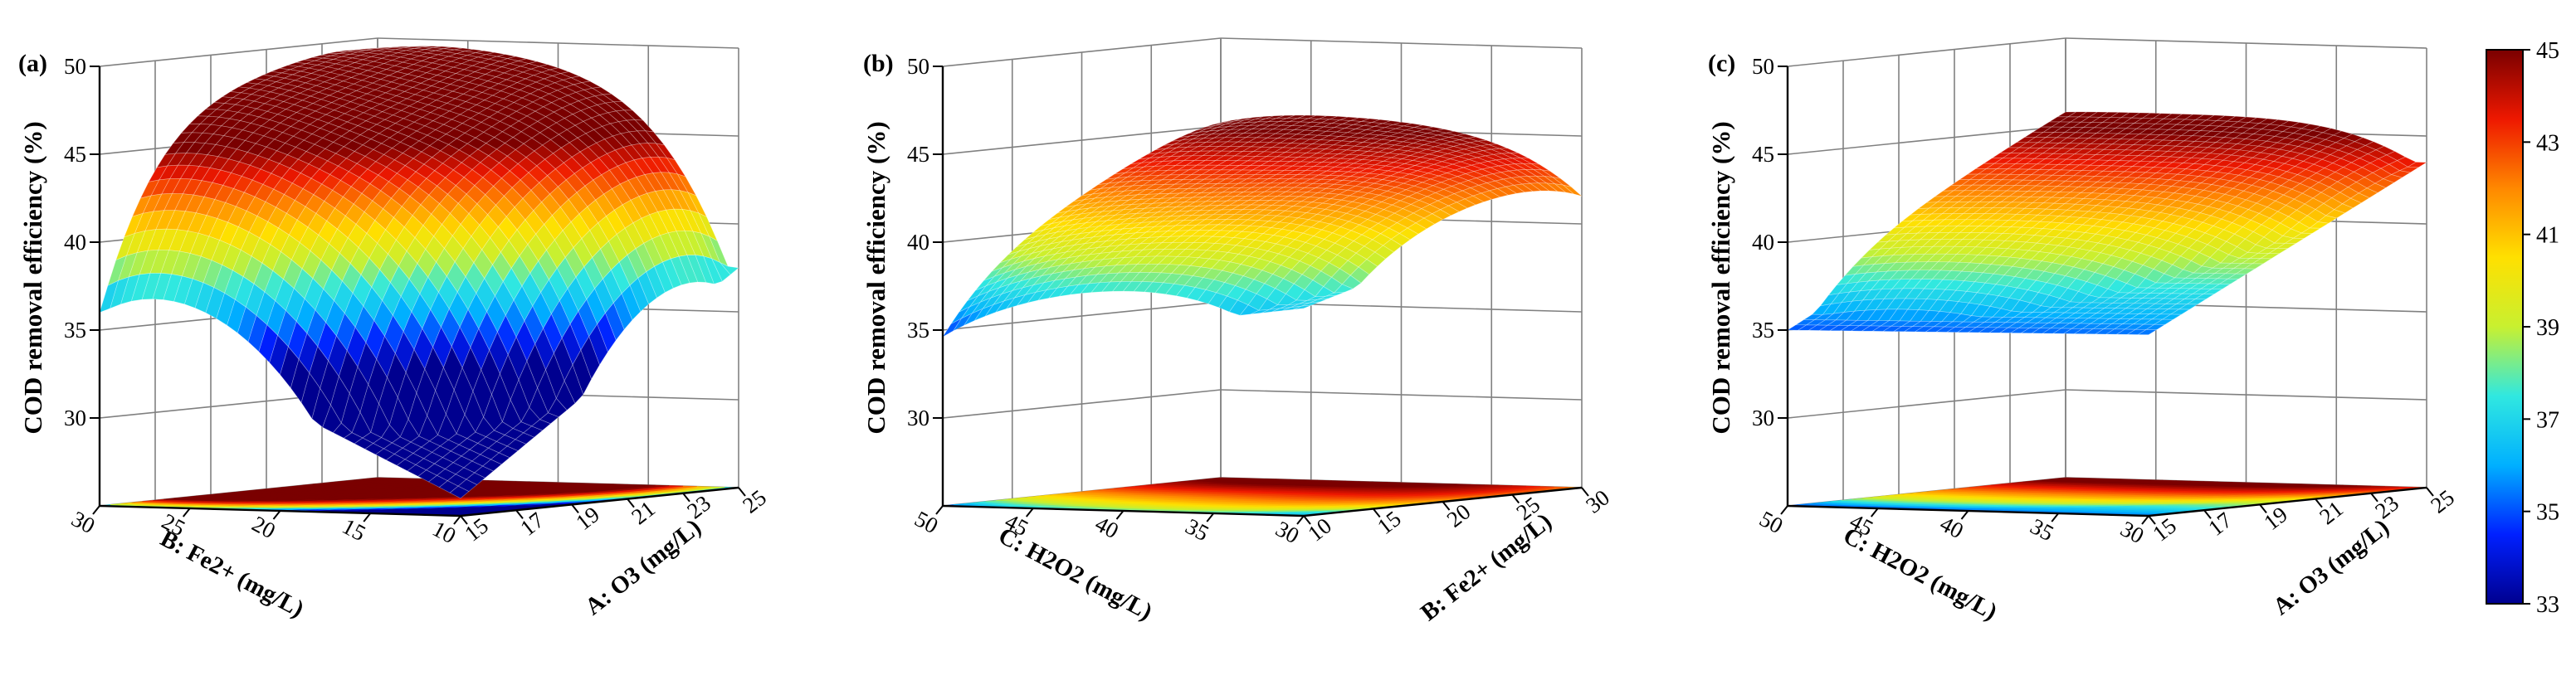  I want to click on y-tick-label: 10, so click(444, 532).